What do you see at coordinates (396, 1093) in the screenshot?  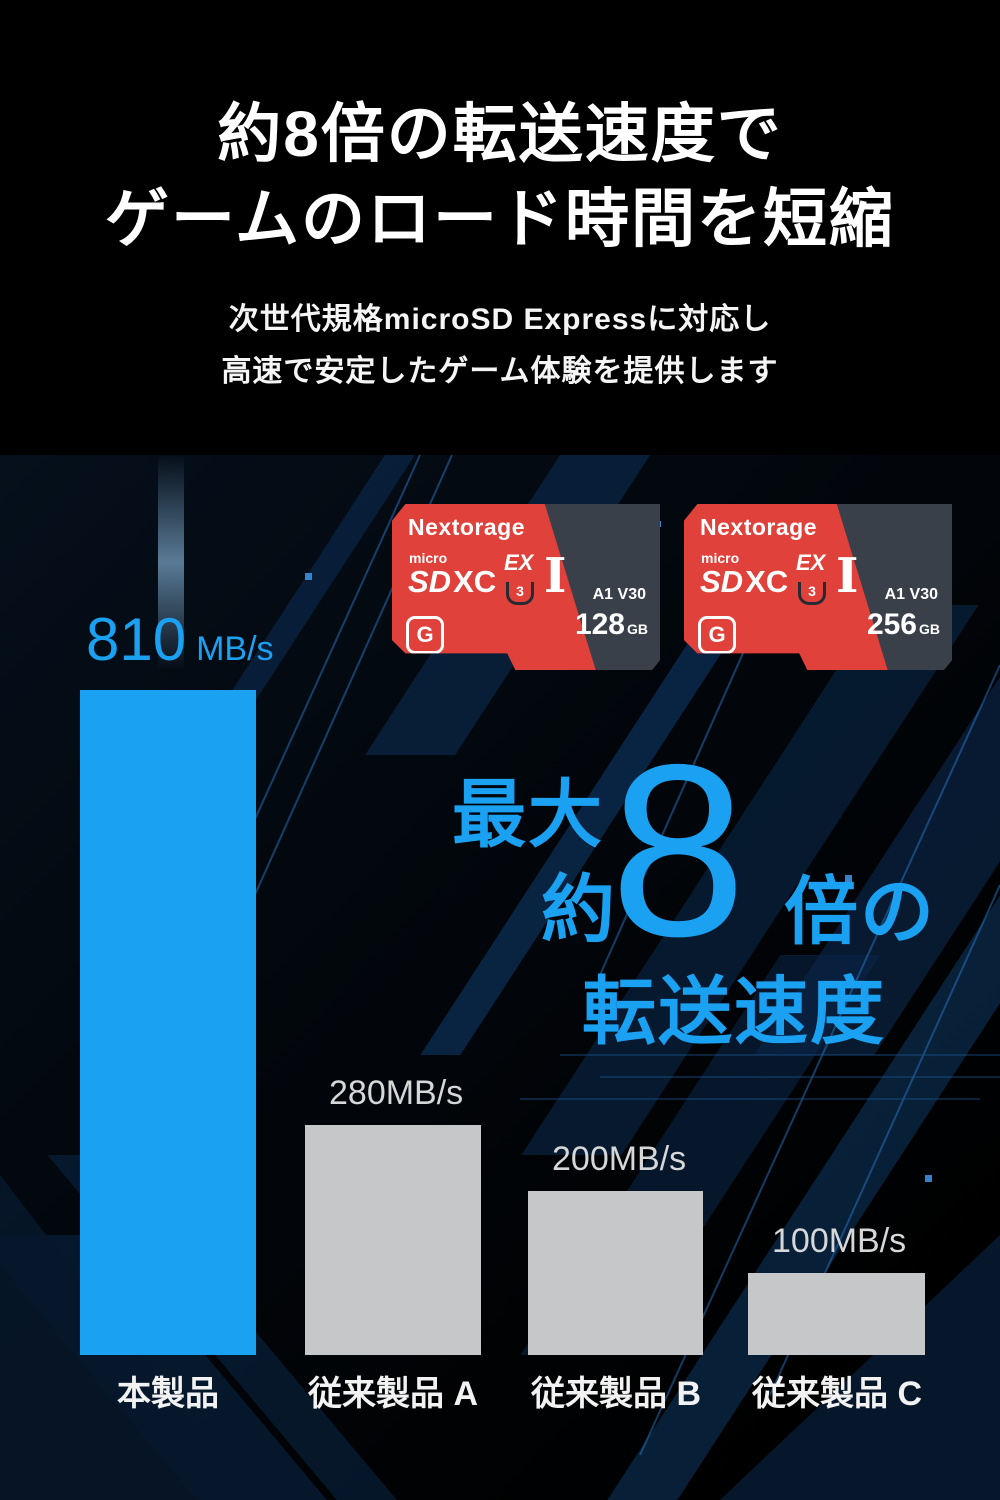 I see `bar-value-label: 280MB/s` at bounding box center [396, 1093].